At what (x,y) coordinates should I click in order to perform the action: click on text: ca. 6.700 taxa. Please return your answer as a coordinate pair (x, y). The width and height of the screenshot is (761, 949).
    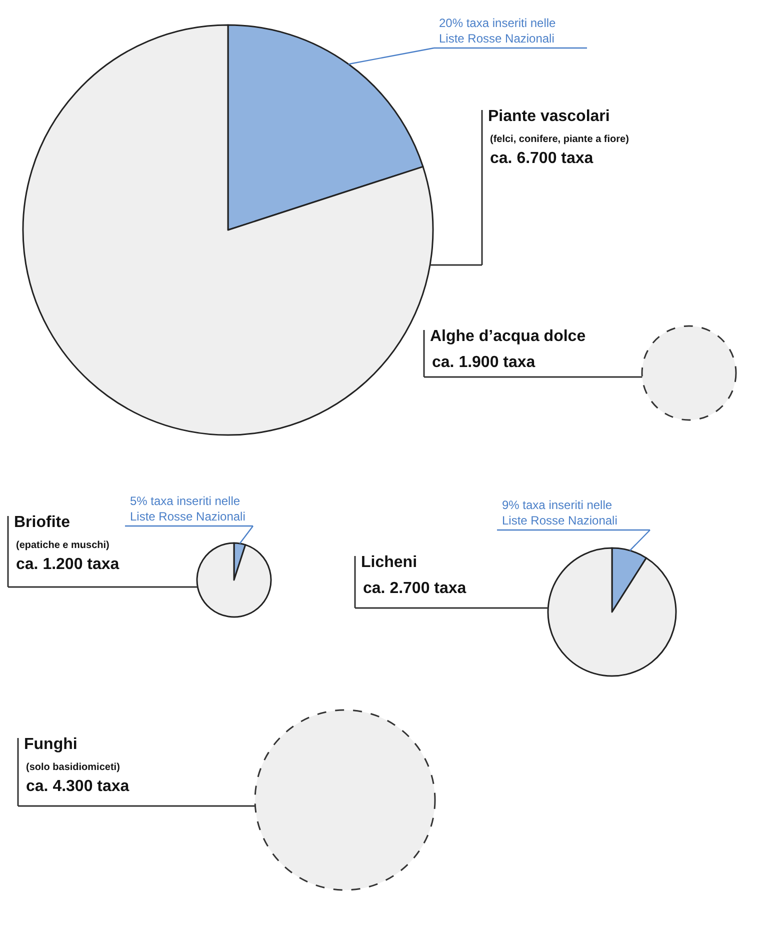
    Looking at the image, I should click on (542, 158).